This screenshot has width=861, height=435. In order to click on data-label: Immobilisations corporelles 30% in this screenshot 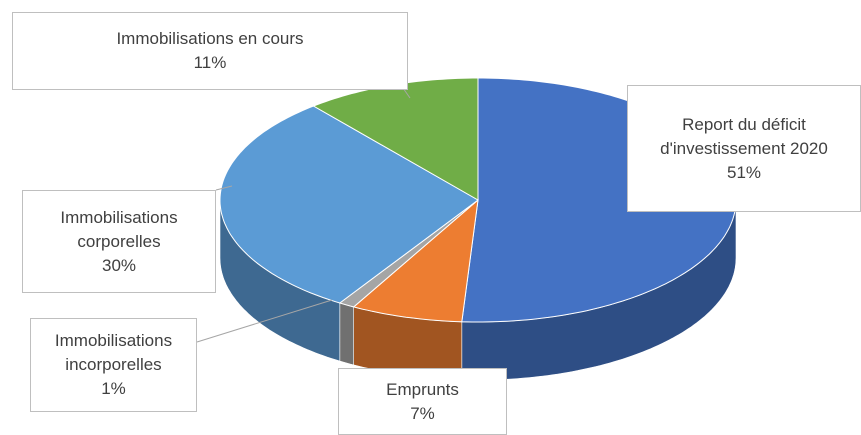, I will do `click(119, 241)`.